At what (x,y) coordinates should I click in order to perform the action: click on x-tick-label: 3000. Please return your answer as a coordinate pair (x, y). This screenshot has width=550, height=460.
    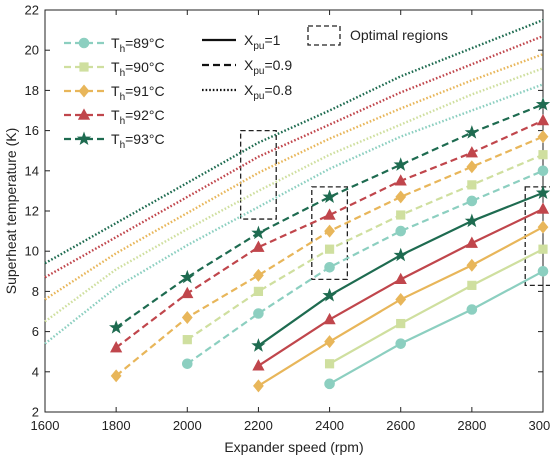
    Looking at the image, I should click on (539, 425).